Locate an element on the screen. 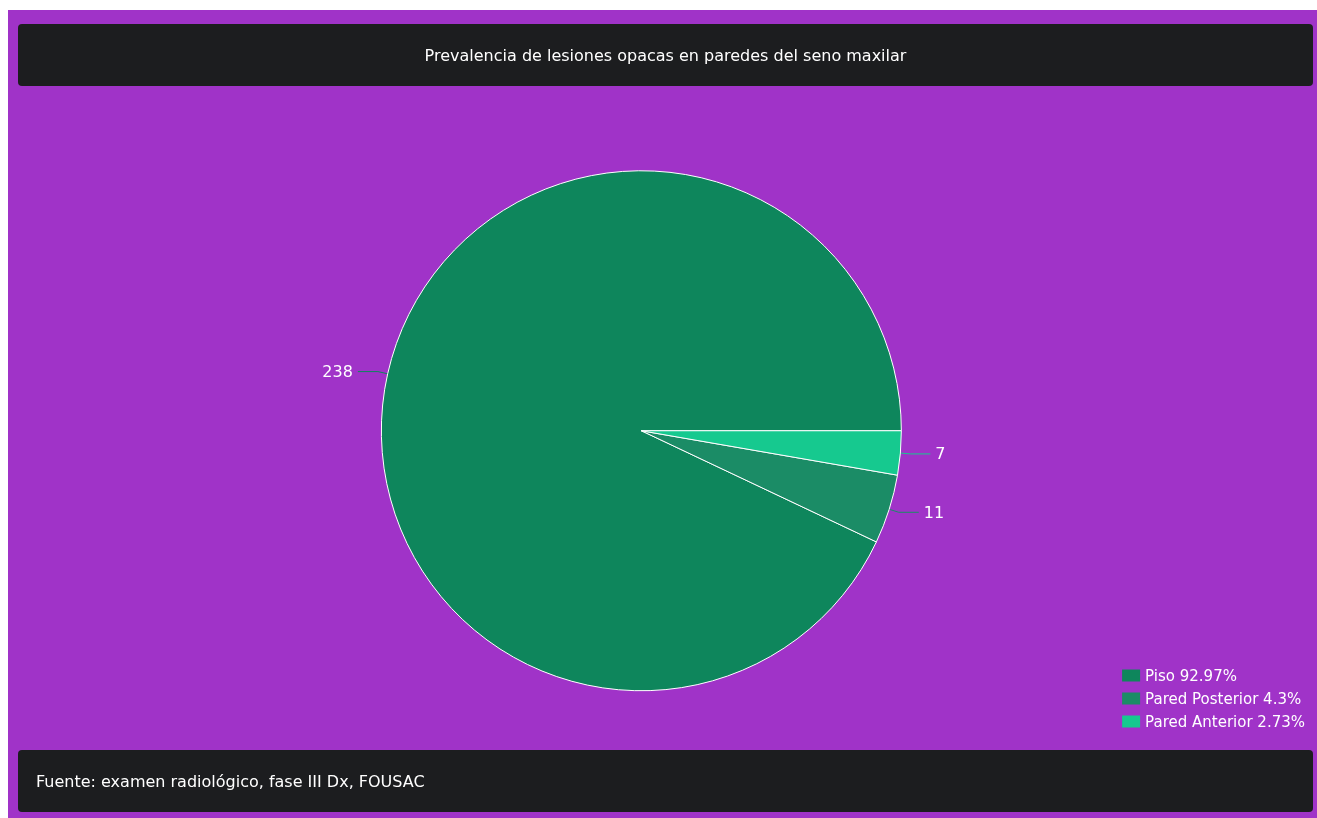  chart-title: Prevalencia de lesiones opacas en paredes del seno maxilar is located at coordinates (665, 55).